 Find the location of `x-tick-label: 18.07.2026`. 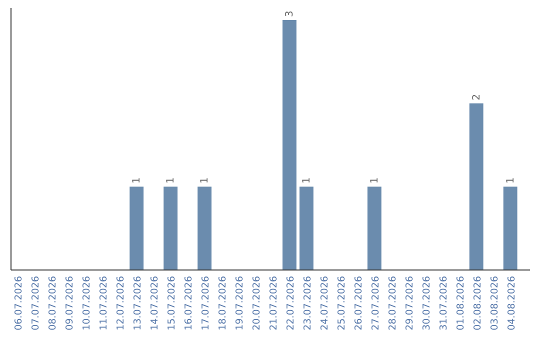

x-tick-label: 18.07.2026 is located at coordinates (223, 303).